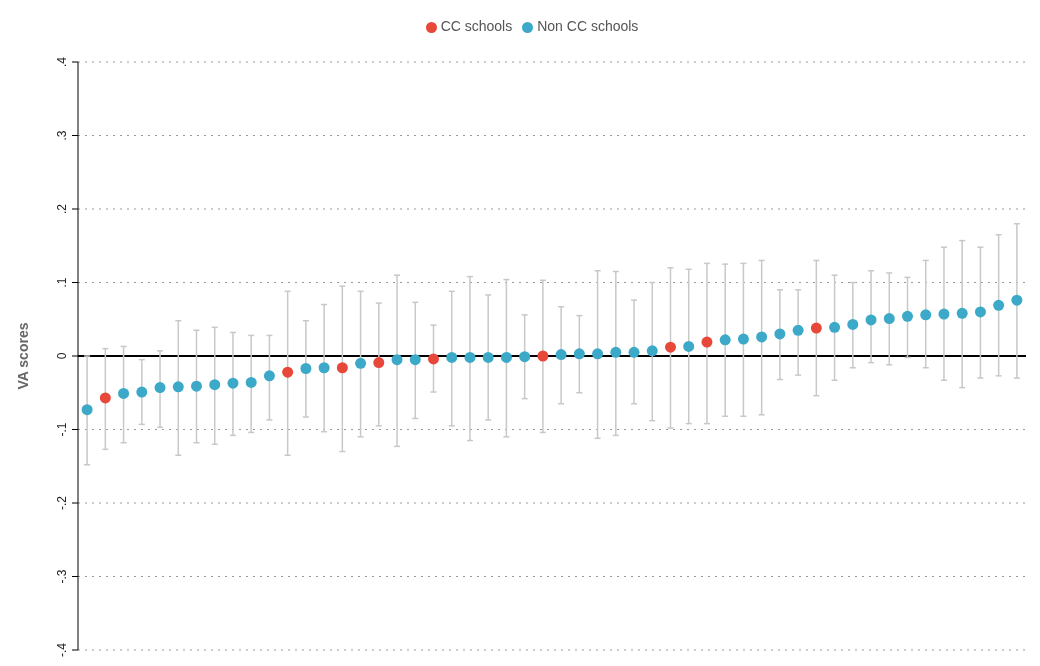 The image size is (1040, 666). What do you see at coordinates (62, 135) in the screenshot?
I see `y-tick-label: .3` at bounding box center [62, 135].